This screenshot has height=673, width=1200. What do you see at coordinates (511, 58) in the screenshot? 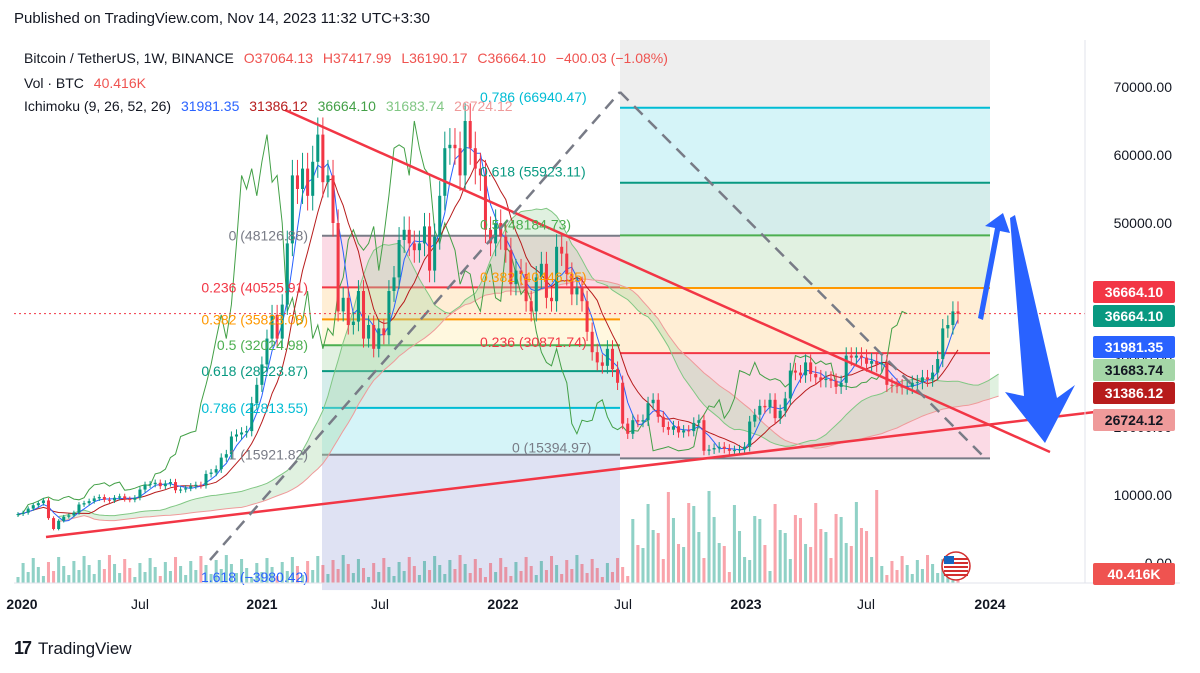
I see `ohlc-close: C36664.10` at bounding box center [511, 58].